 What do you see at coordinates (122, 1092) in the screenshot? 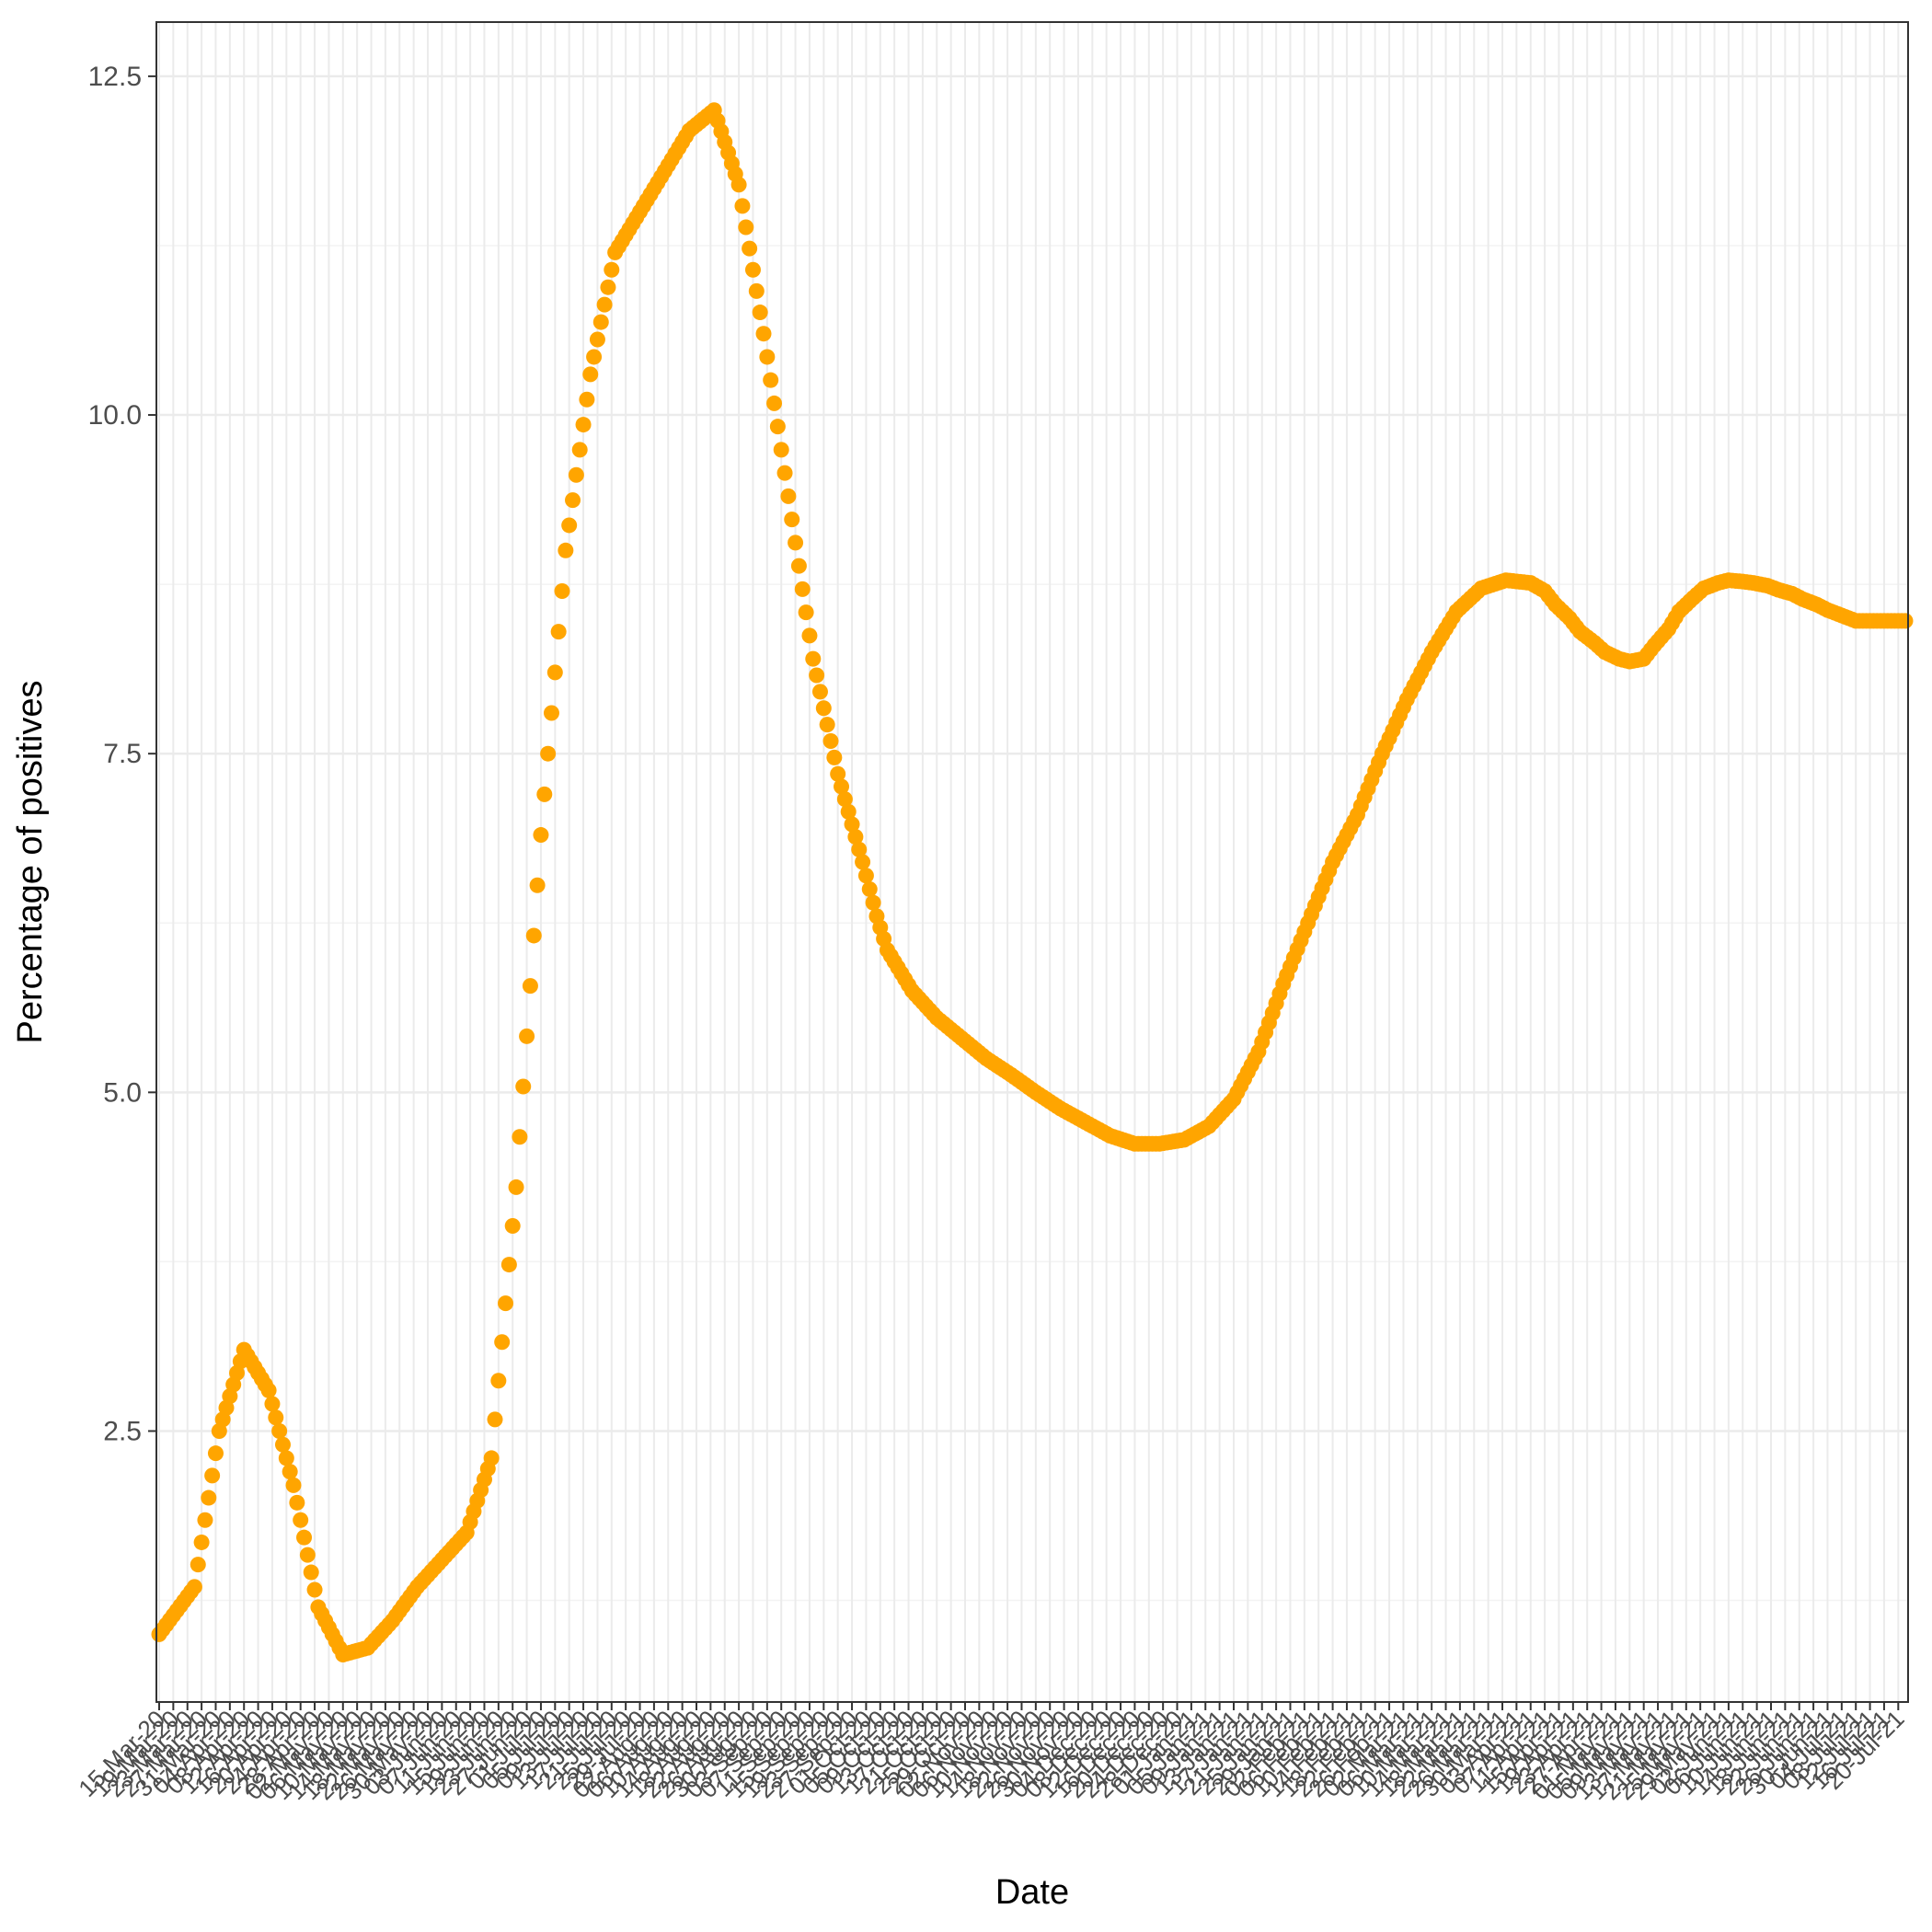
I see `y-tick-label: 5.0` at bounding box center [122, 1092].